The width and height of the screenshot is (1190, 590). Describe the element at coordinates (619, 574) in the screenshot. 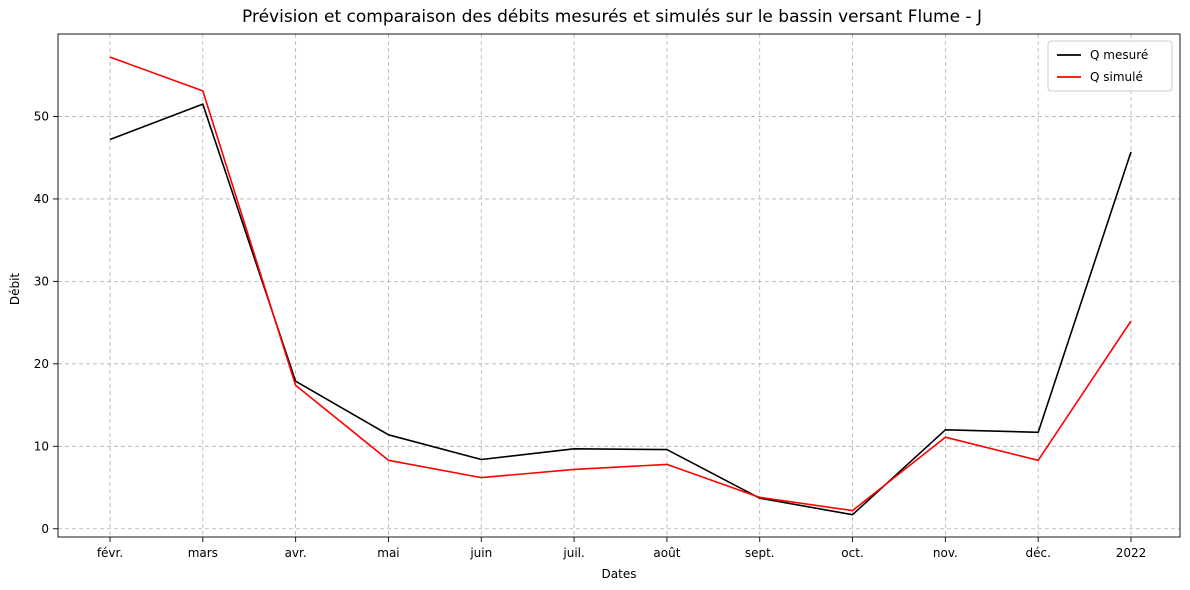

I see `x-axis-label: Dates` at that location.